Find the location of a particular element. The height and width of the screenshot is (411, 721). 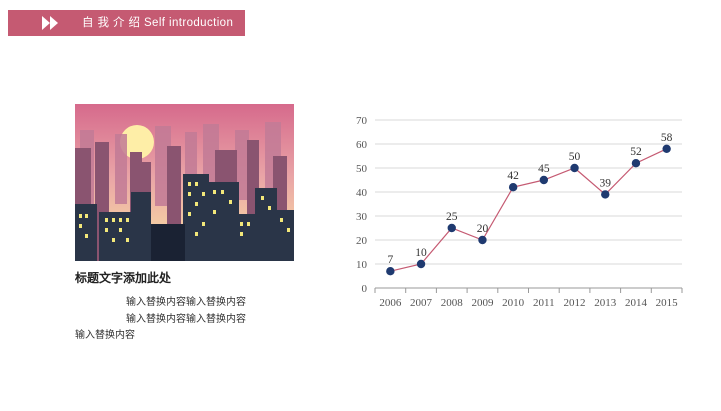

data-label: 50 is located at coordinates (575, 157).